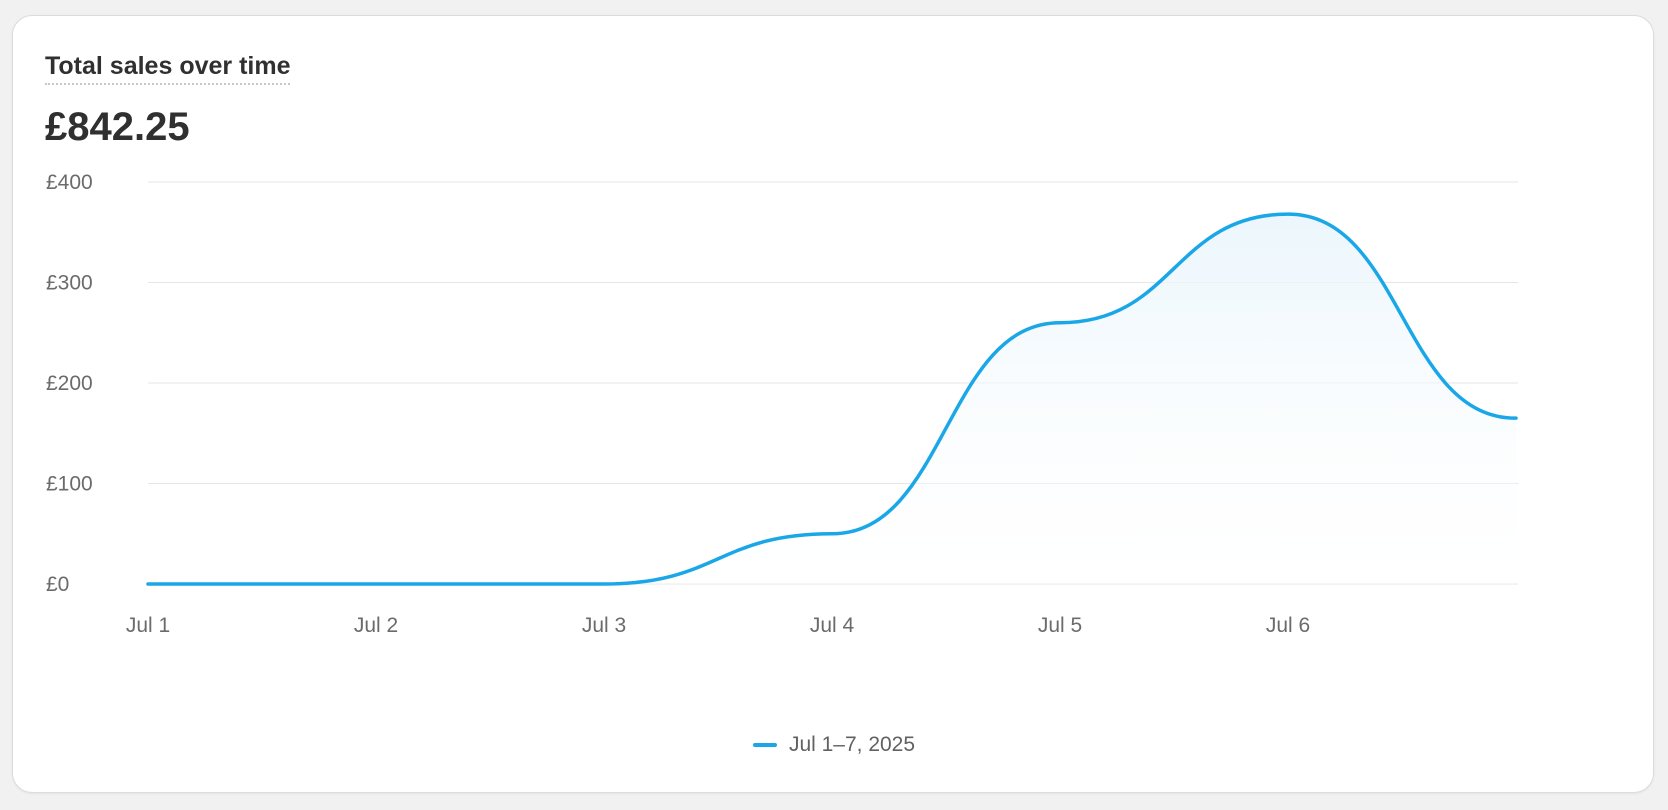  I want to click on total-sales-value: £842.25, so click(117, 127).